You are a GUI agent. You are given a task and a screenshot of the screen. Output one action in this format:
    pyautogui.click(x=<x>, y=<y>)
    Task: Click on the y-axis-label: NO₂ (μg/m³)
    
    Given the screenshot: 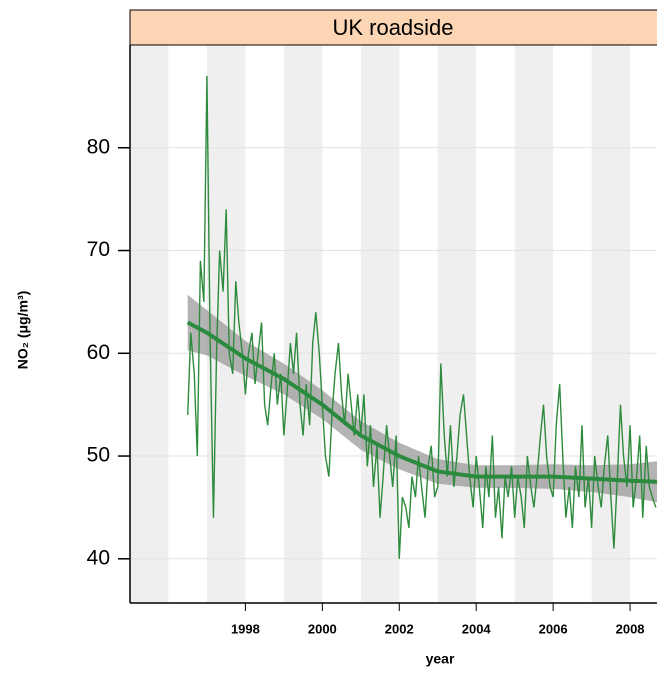 What is the action you would take?
    pyautogui.click(x=23, y=330)
    